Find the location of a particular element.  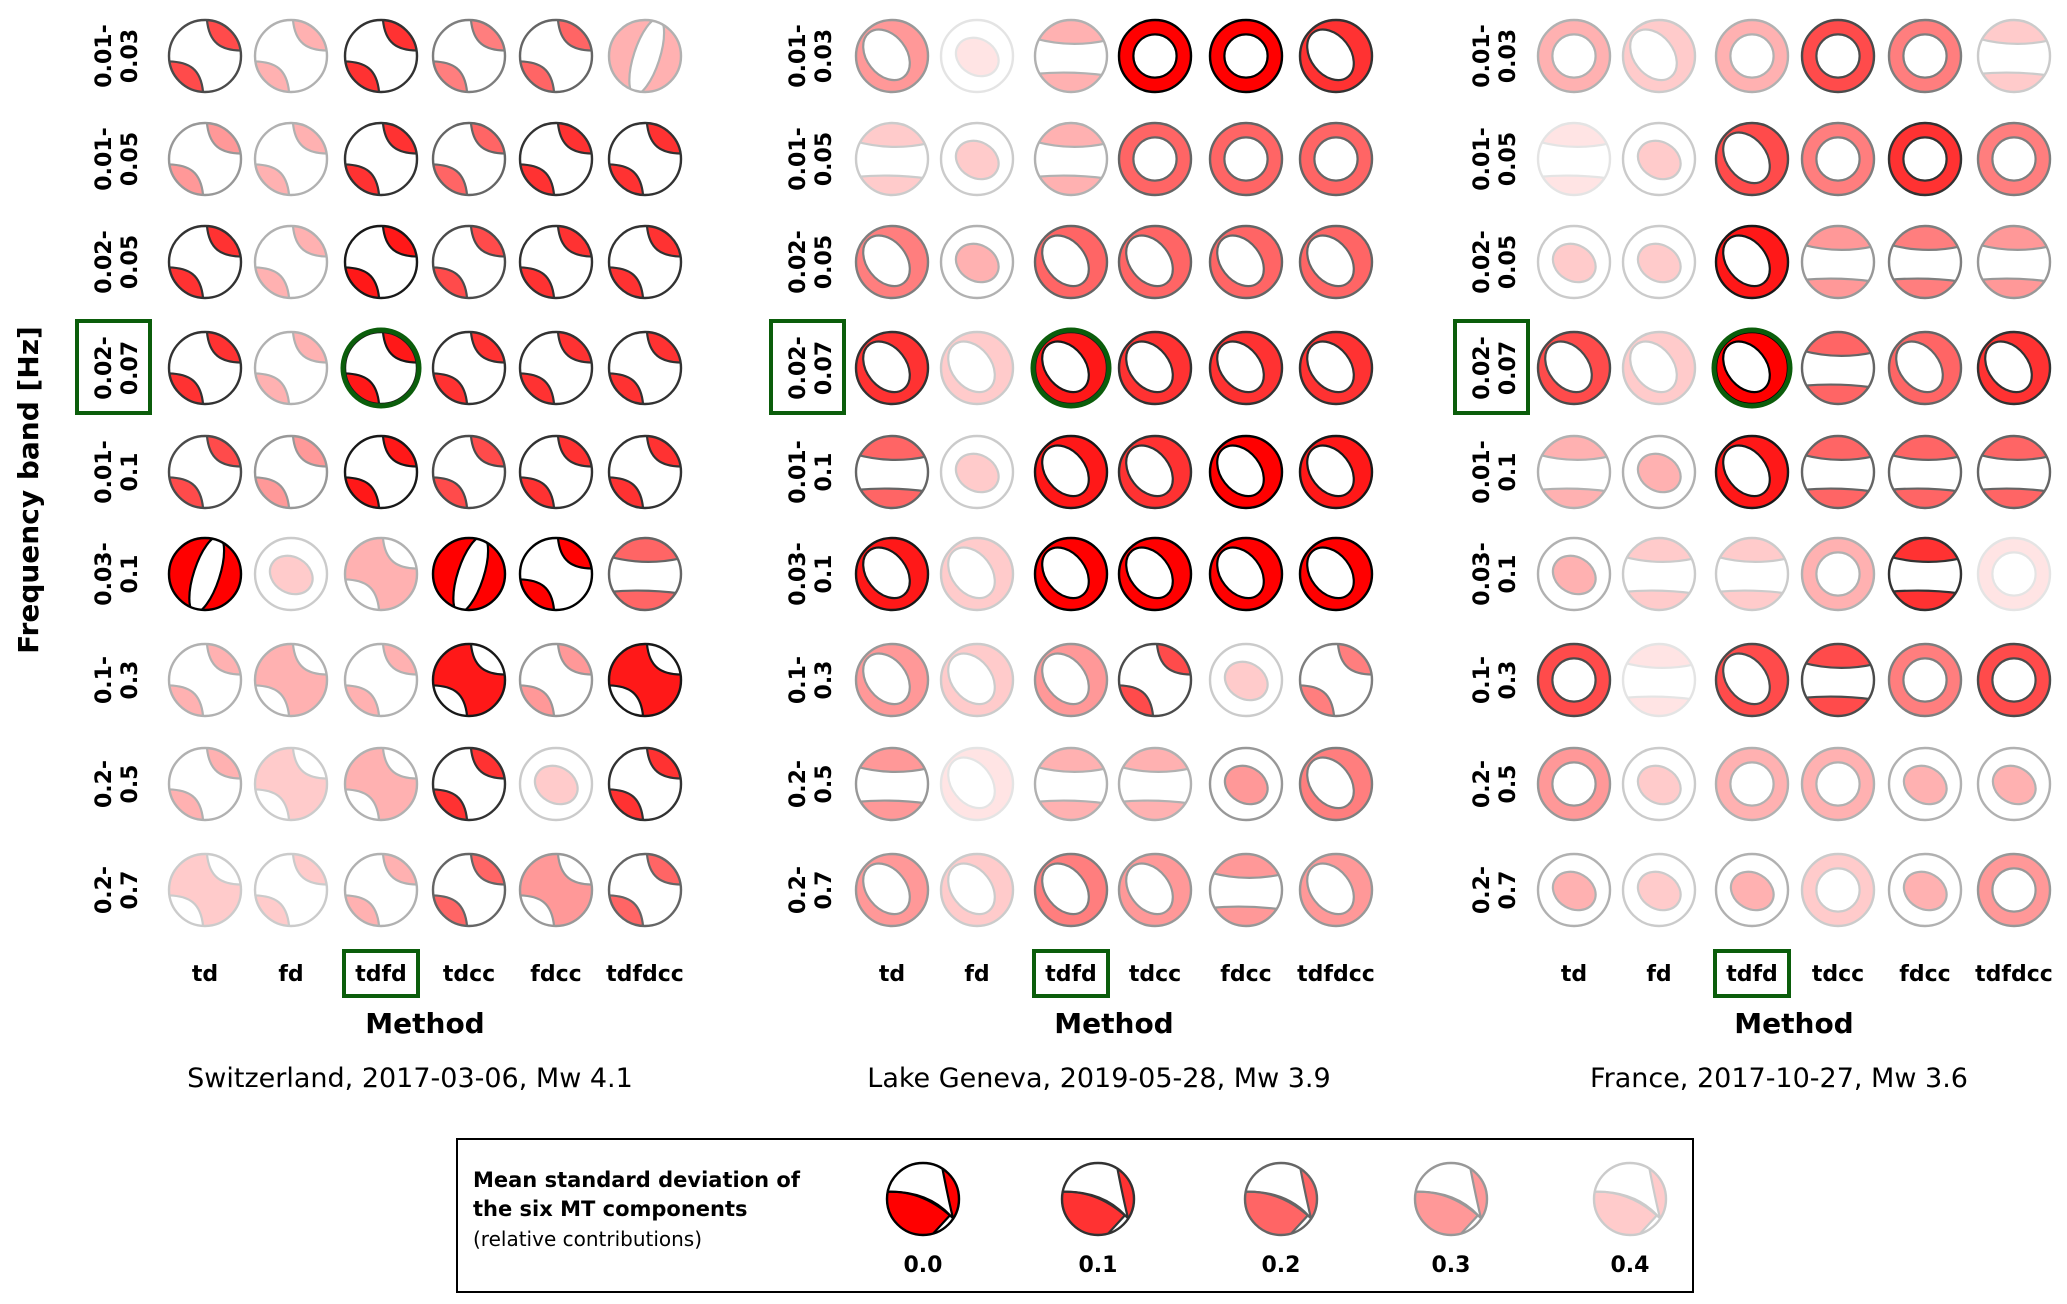

band-label-line: 0.03 is located at coordinates (130, 56).